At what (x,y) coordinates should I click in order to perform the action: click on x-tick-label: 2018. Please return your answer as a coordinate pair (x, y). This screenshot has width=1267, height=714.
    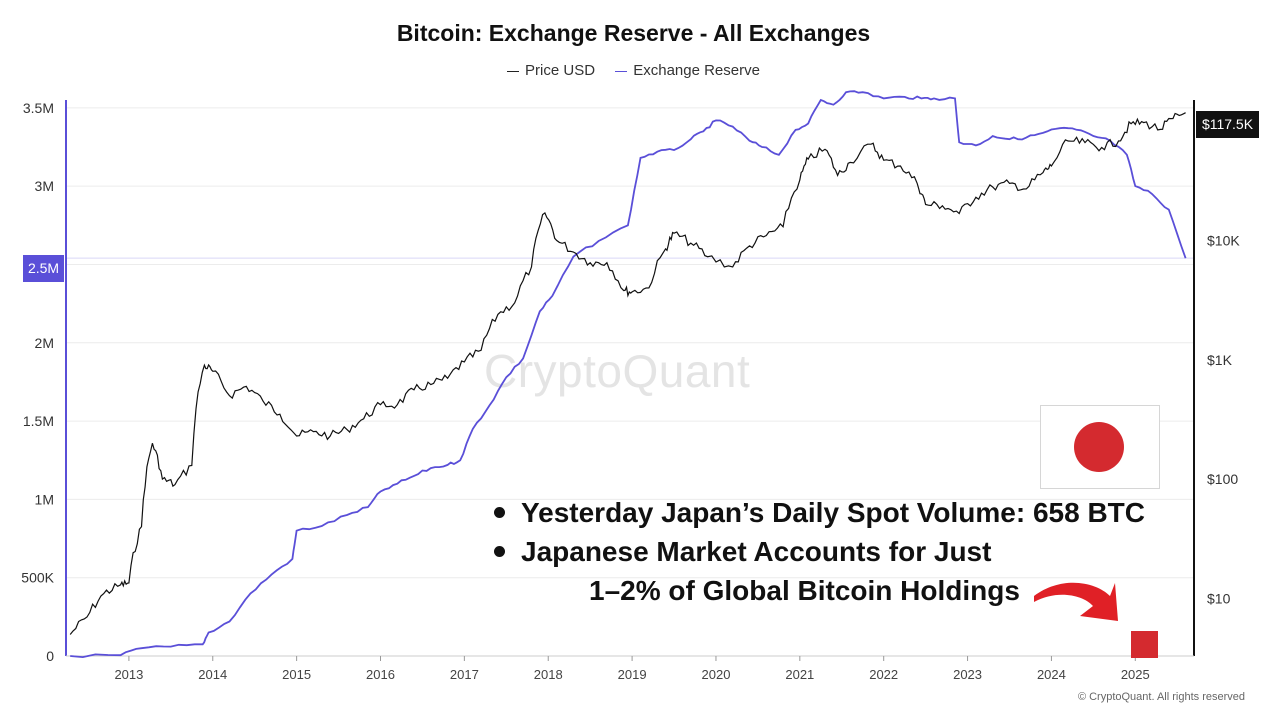
    Looking at the image, I should click on (548, 674).